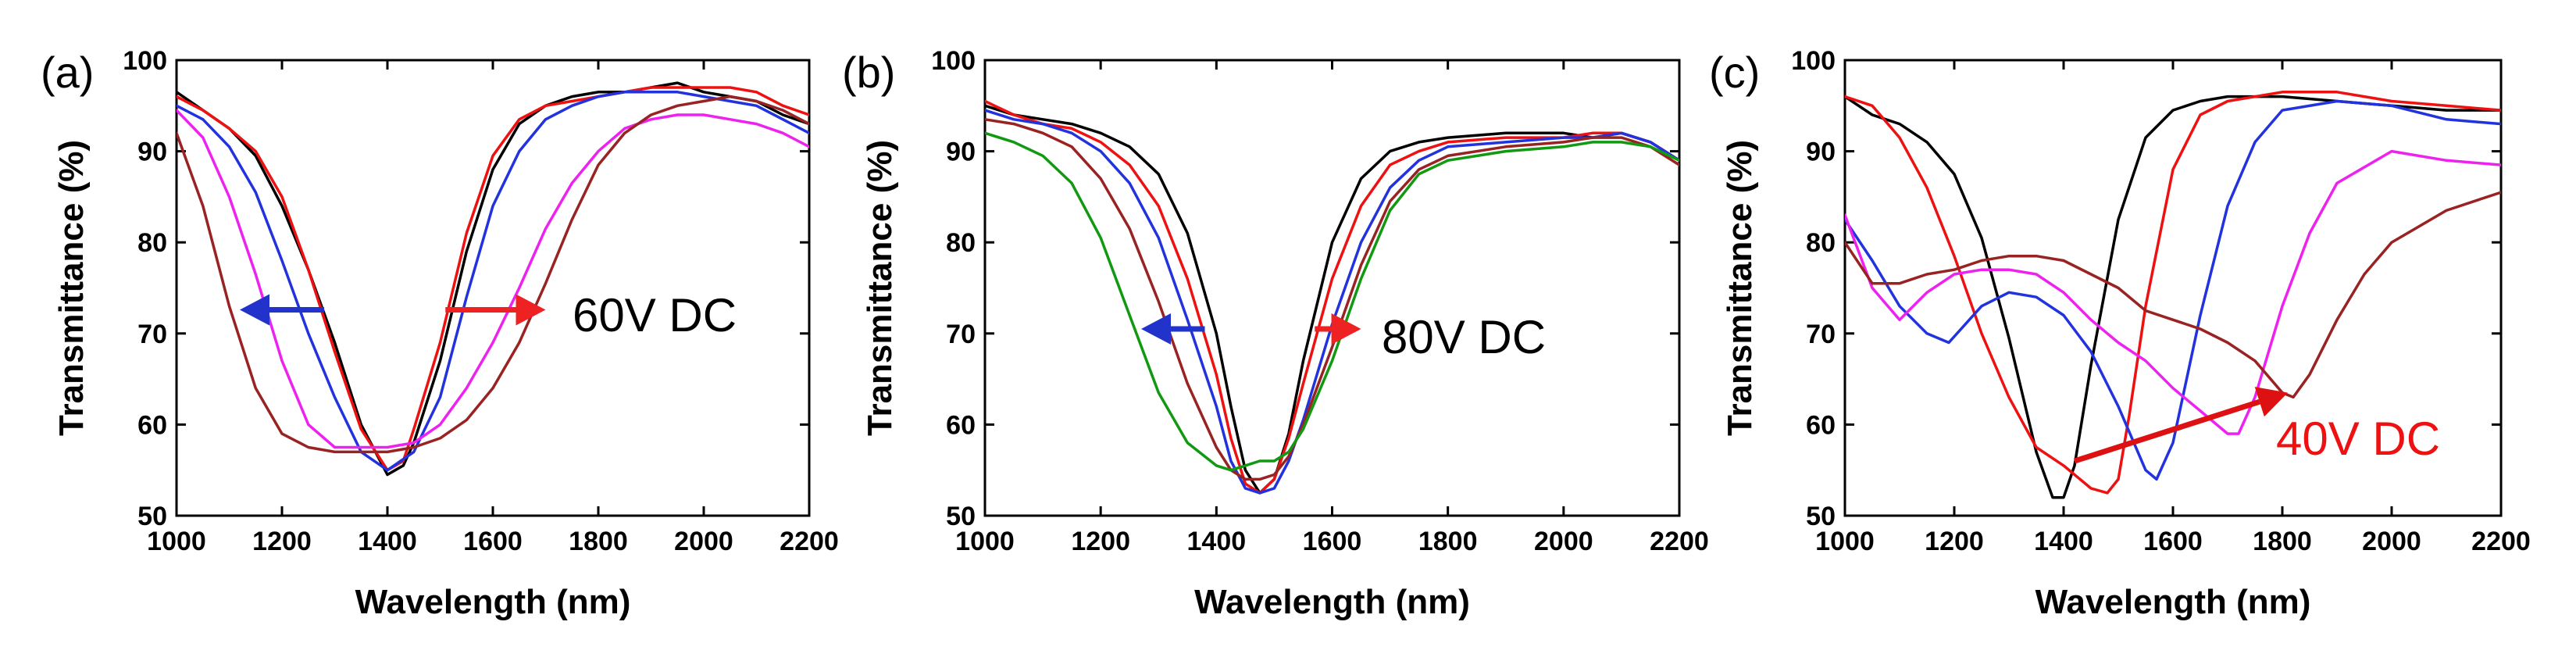 The height and width of the screenshot is (661, 2576). Describe the element at coordinates (1734, 72) in the screenshot. I see `panel-label: (c)` at that location.